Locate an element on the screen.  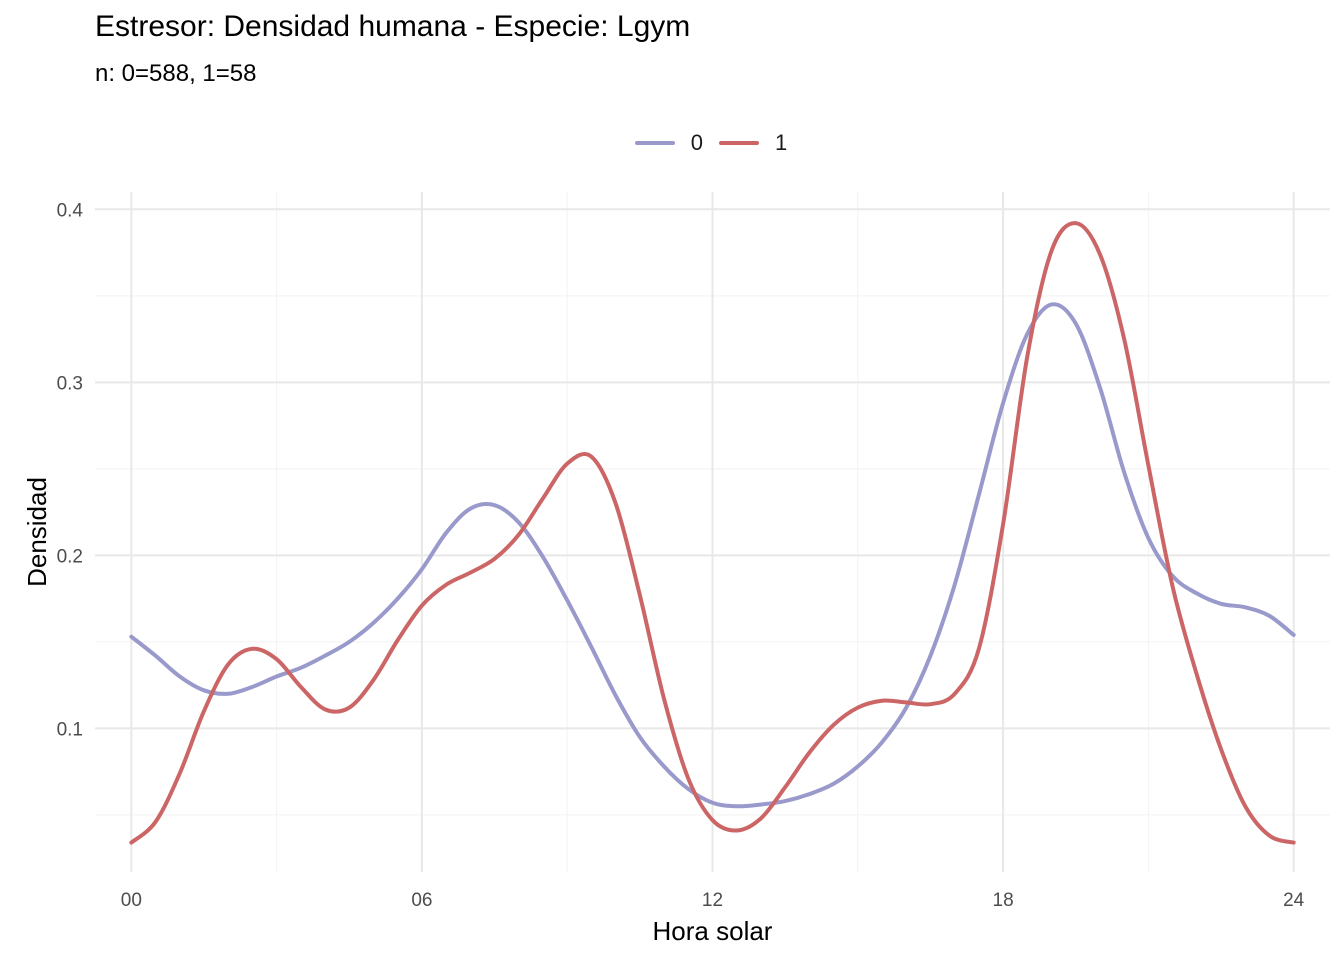
legend-label-1: 1 is located at coordinates (781, 142).